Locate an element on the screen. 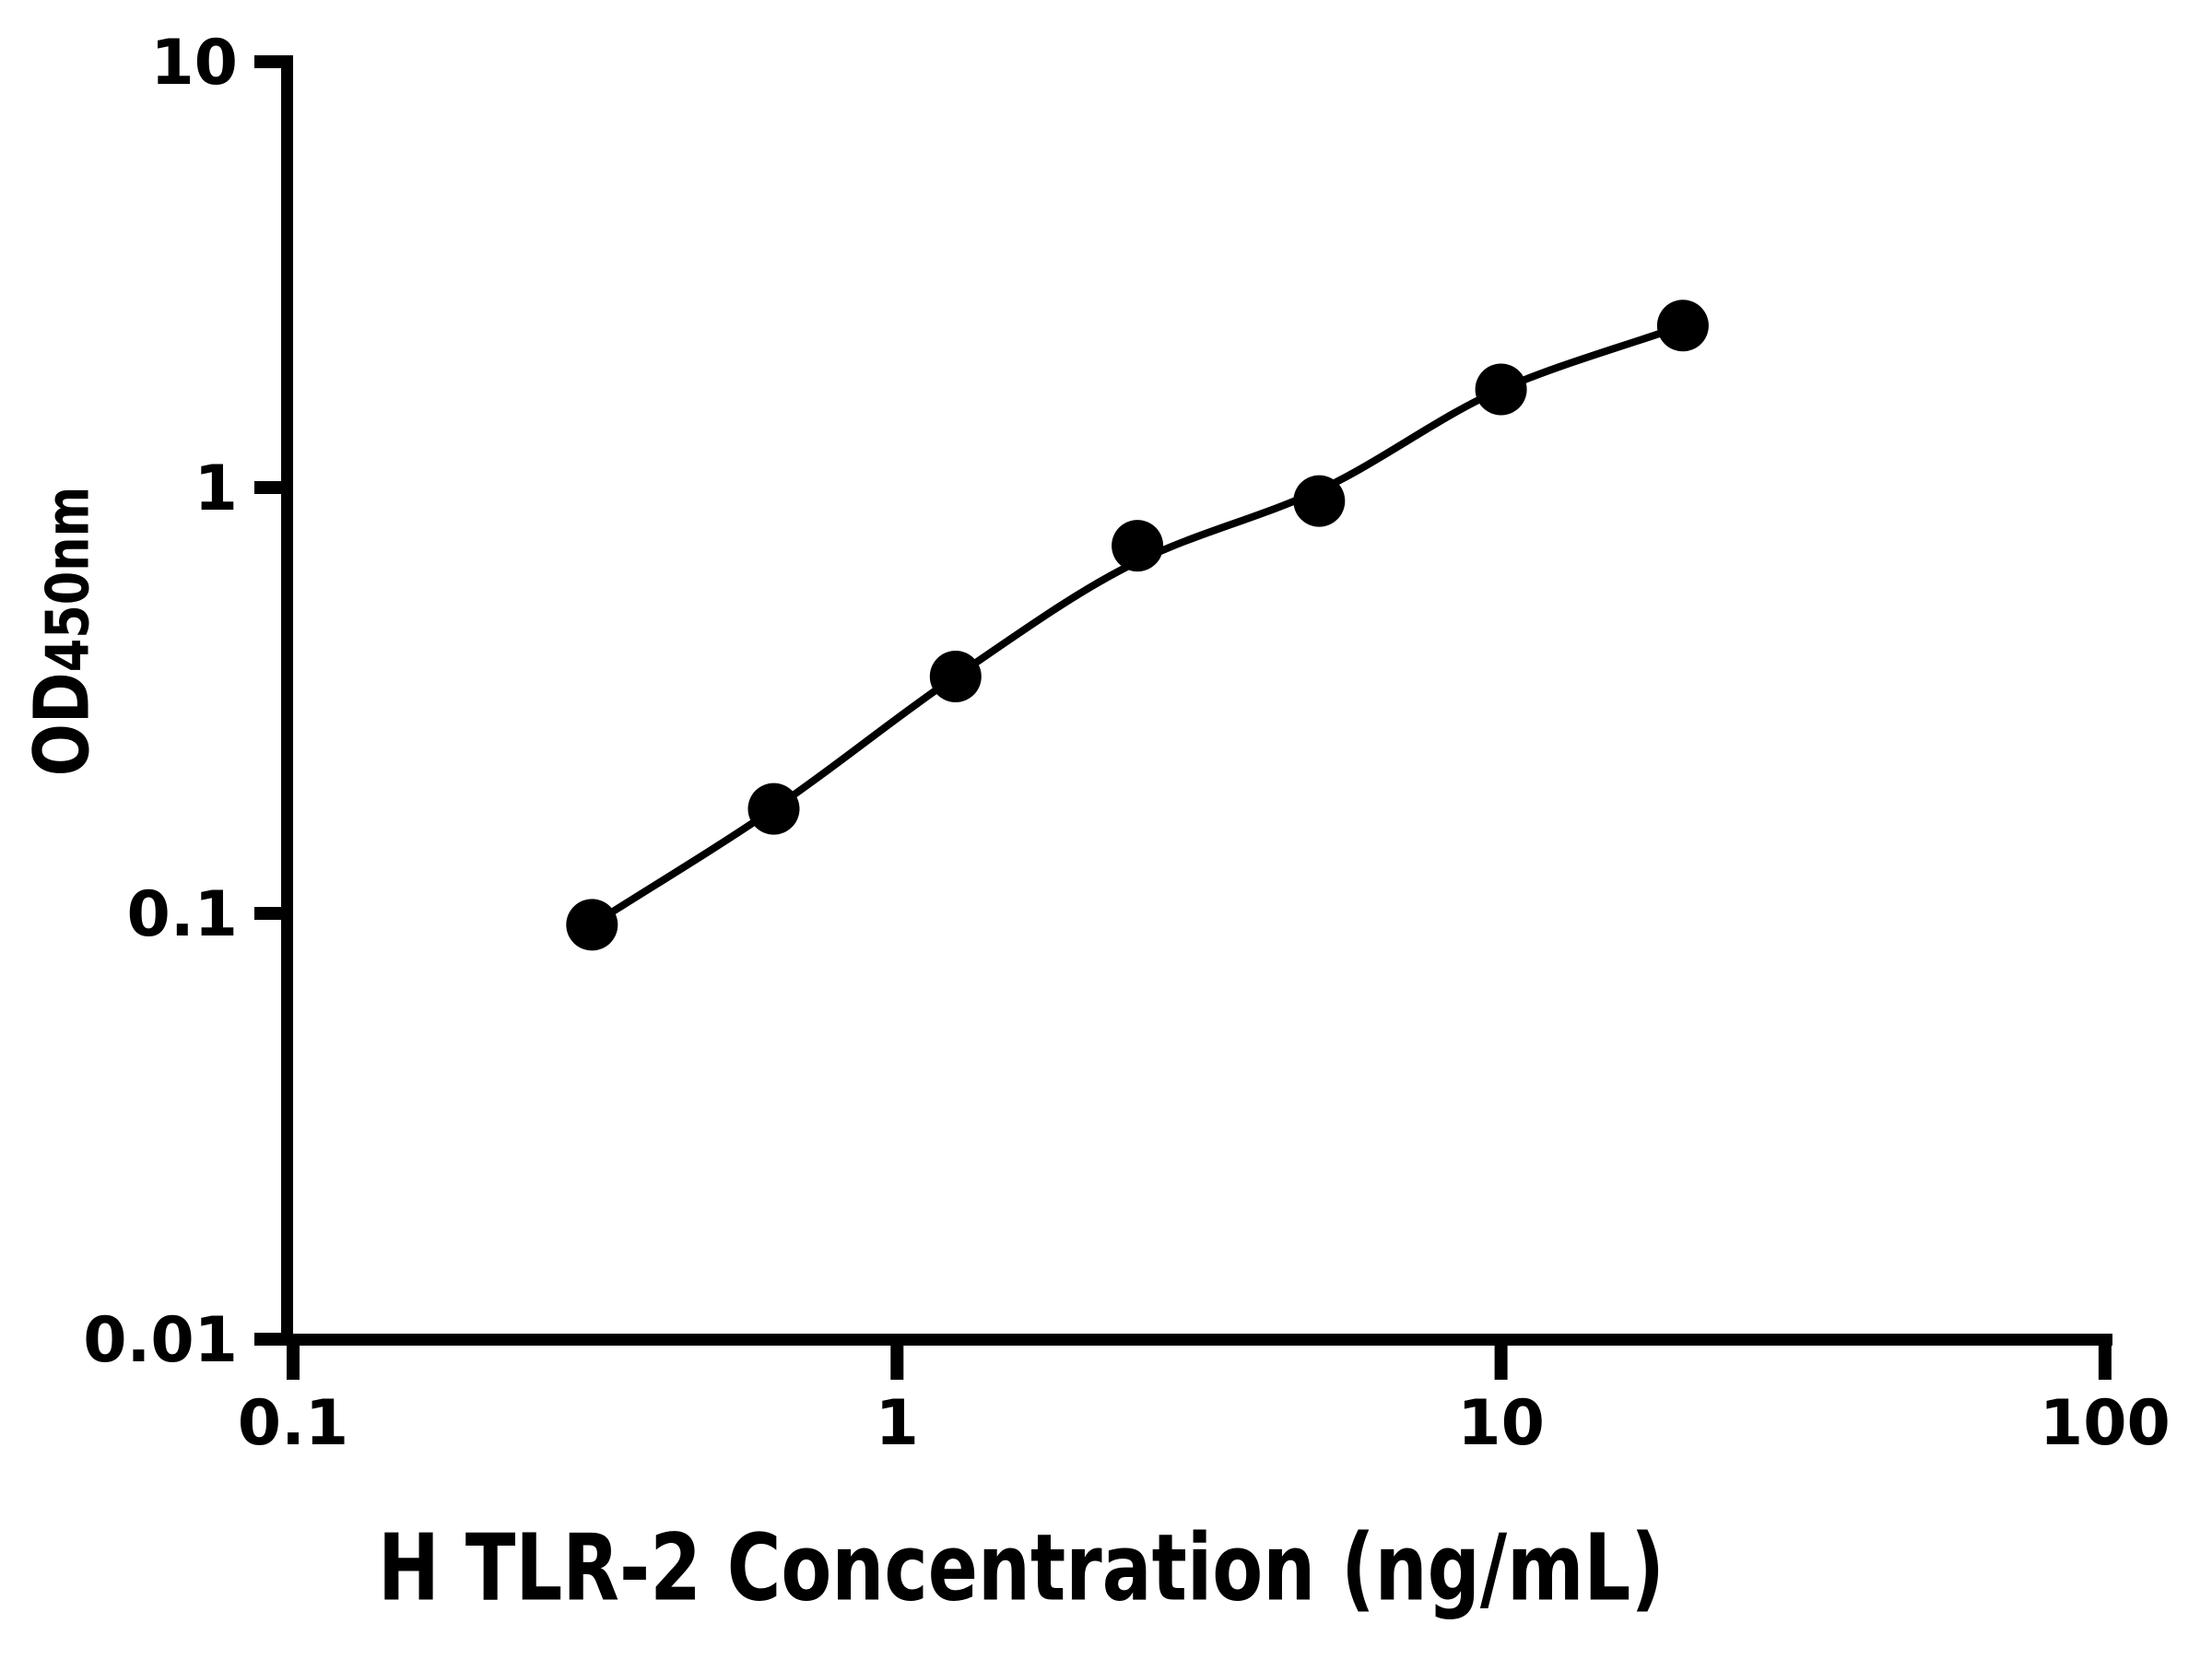 The width and height of the screenshot is (2212, 1659). x-tick-label: 0.1 is located at coordinates (293, 1423).